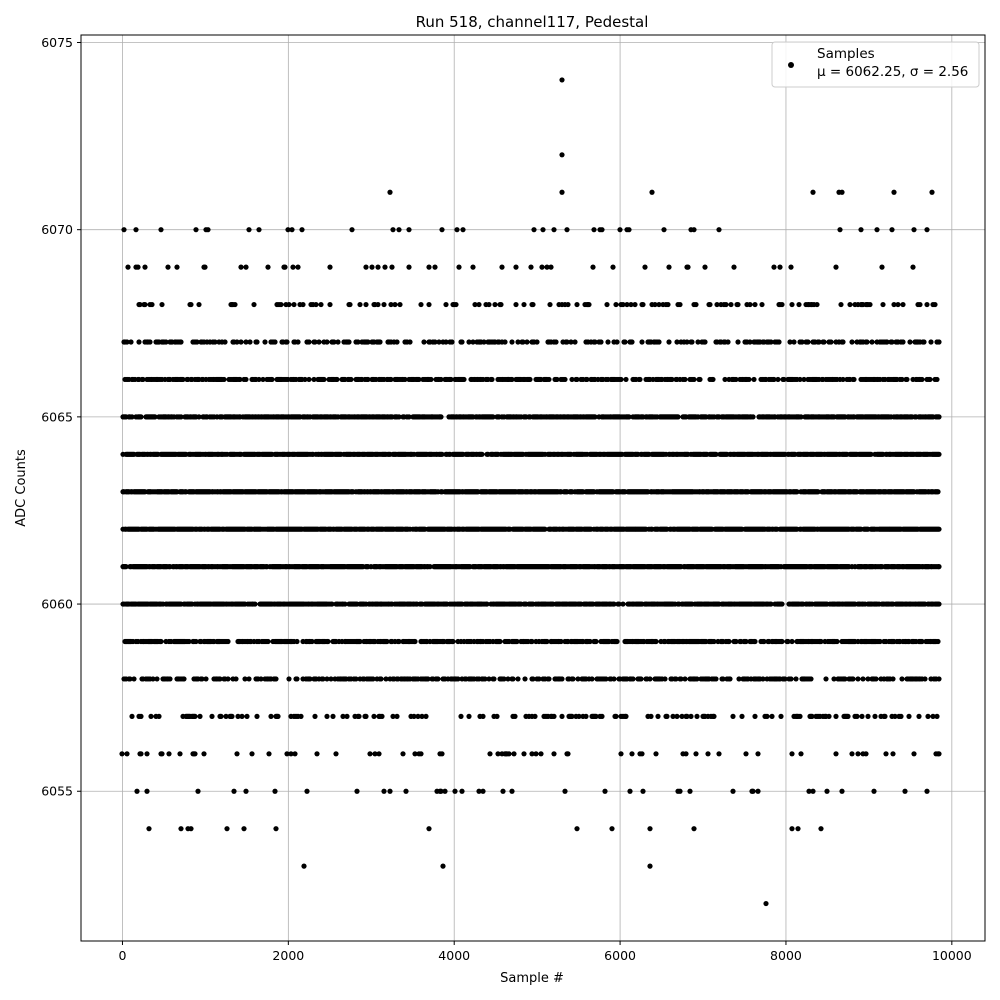 This screenshot has width=1000, height=1000. What do you see at coordinates (532, 22) in the screenshot?
I see `chart-title: Run 518, channel117, Pedestal` at bounding box center [532, 22].